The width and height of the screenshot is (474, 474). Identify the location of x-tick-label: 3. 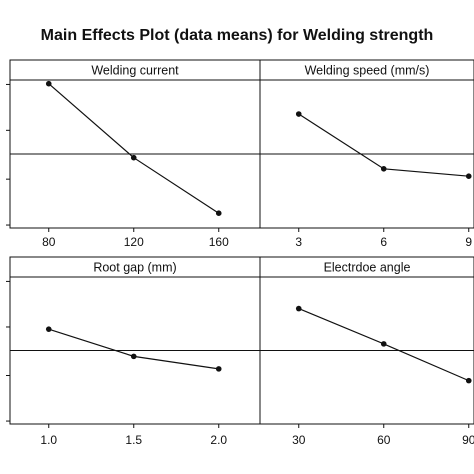
(298, 242).